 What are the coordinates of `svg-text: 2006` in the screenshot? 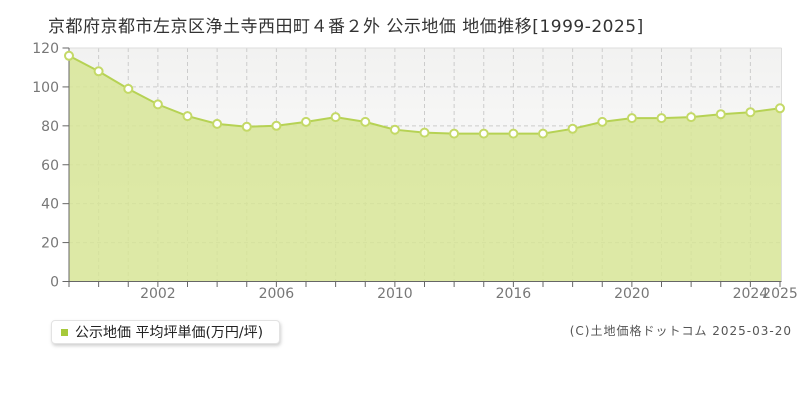 It's located at (277, 294).